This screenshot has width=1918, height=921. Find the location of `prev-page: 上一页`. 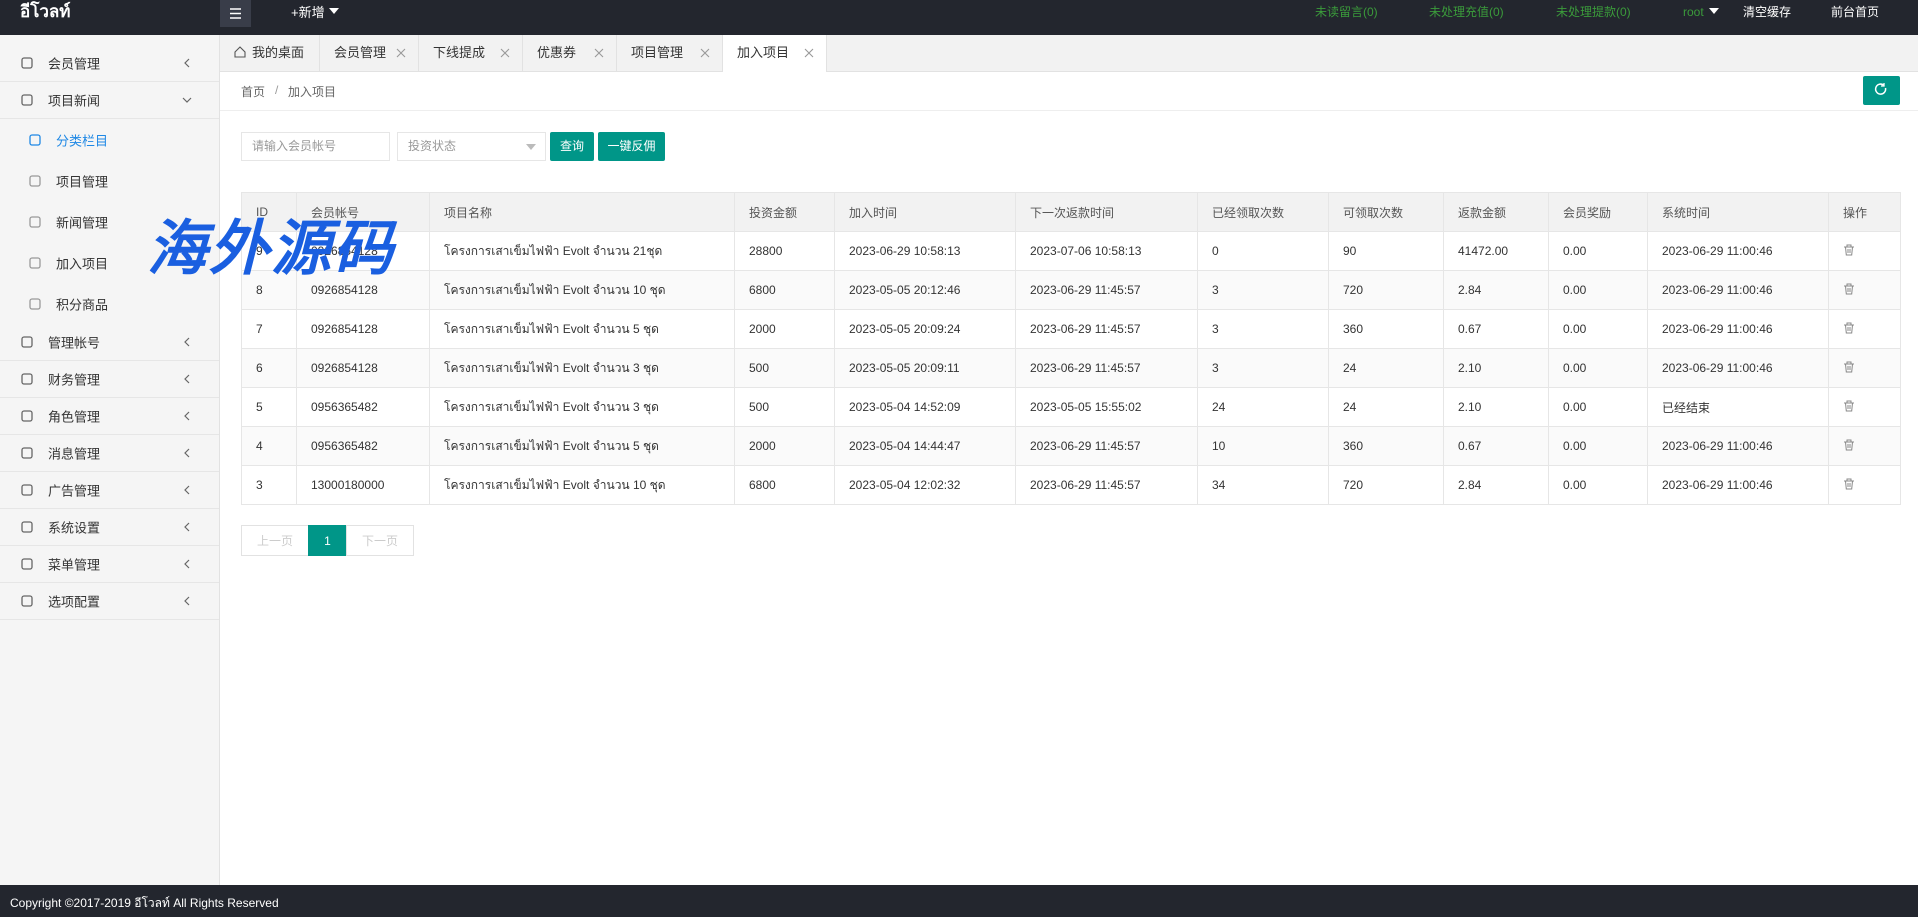

prev-page: 上一页 is located at coordinates (275, 540).